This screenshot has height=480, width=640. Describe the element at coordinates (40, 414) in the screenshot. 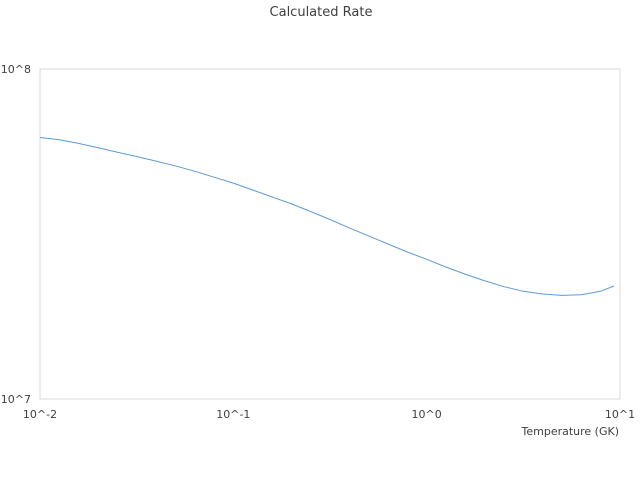

I see `x-tick-label: 10^-2` at that location.